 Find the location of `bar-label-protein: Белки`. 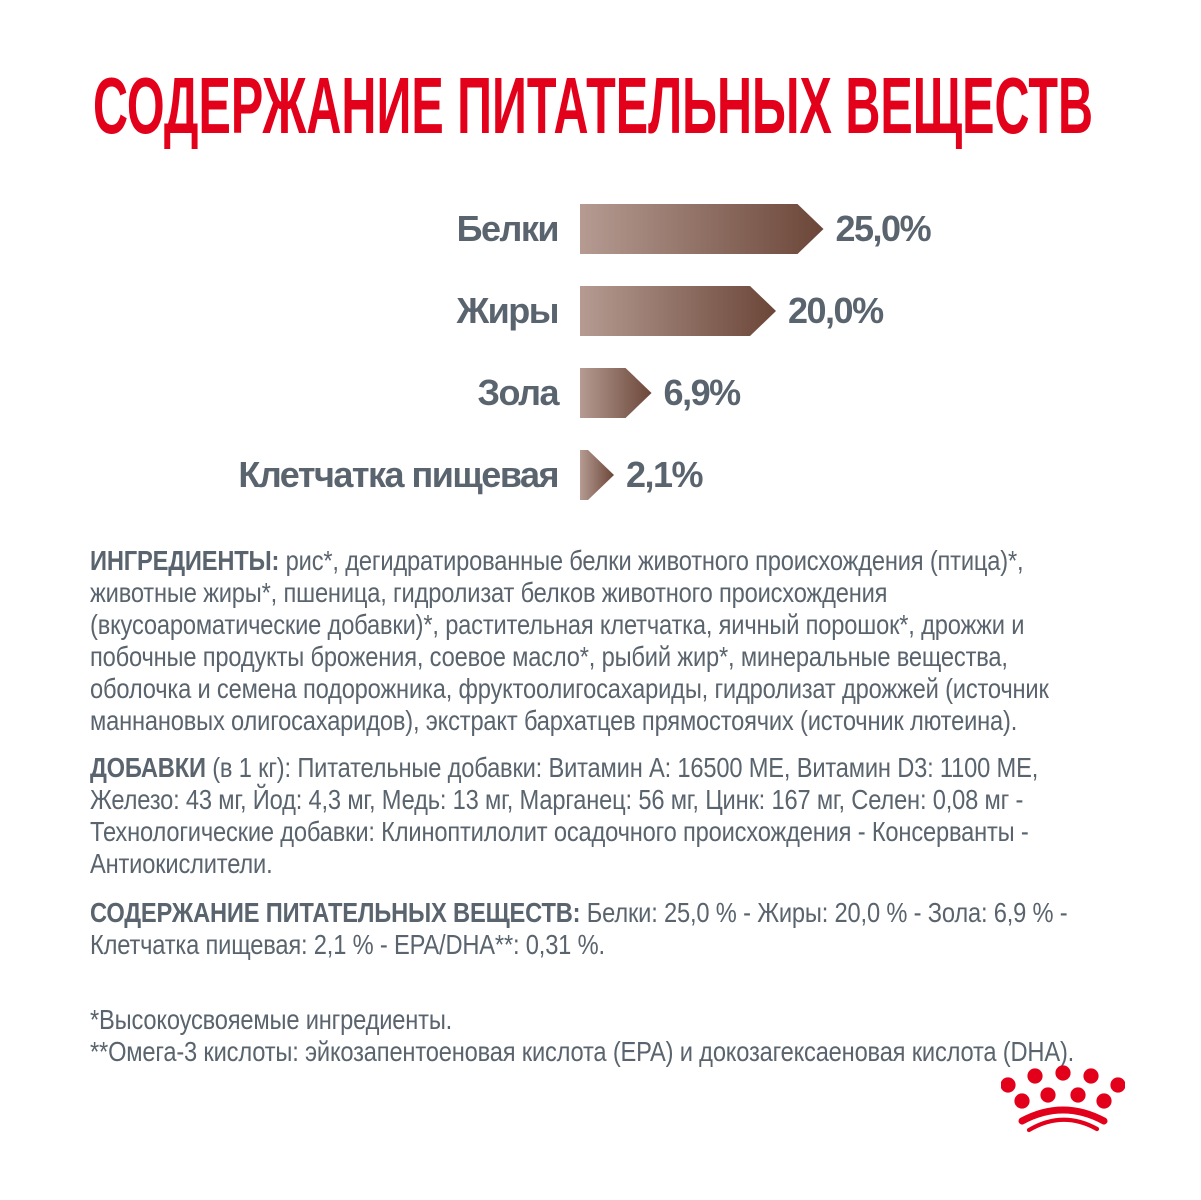

bar-label-protein: Белки is located at coordinates (508, 228).